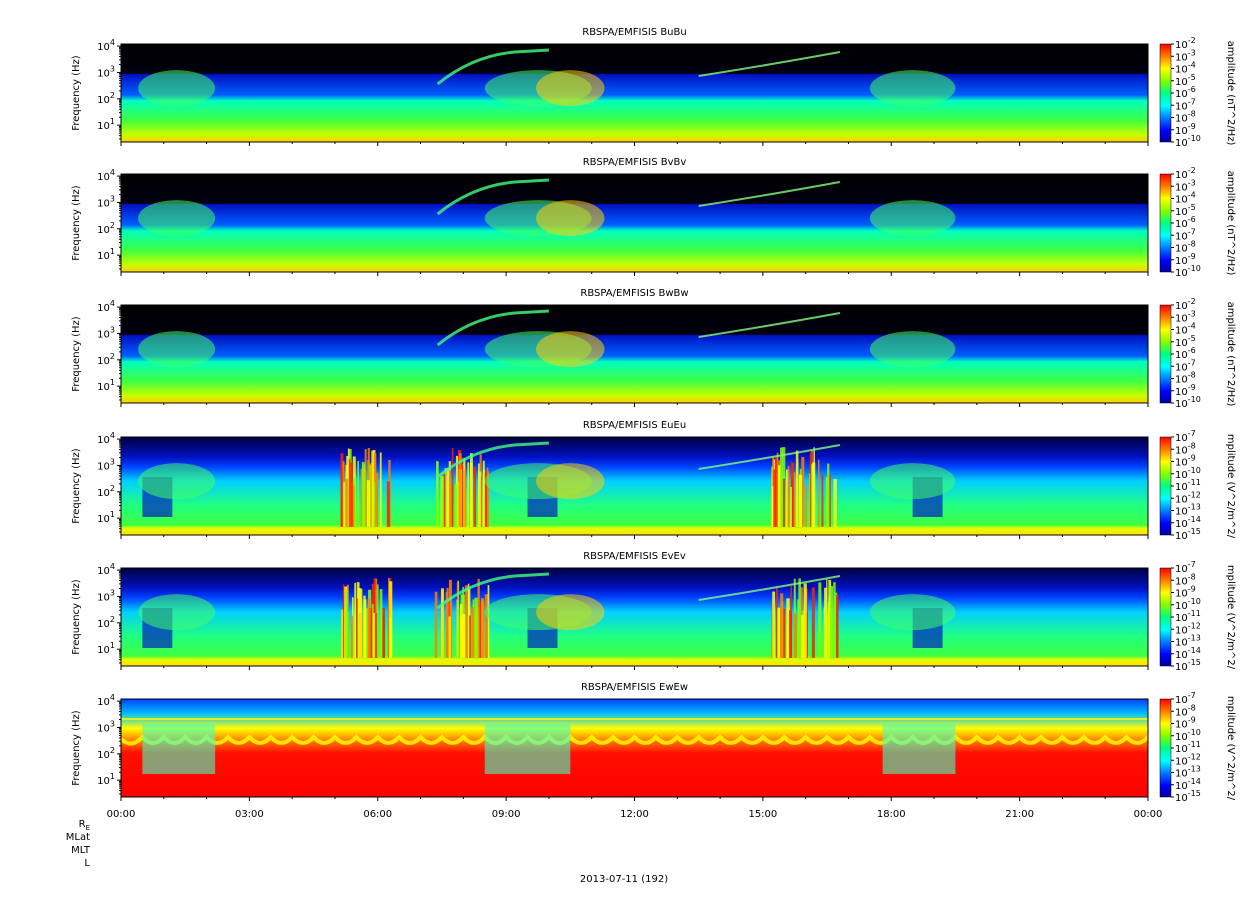 This screenshot has height=899, width=1248. What do you see at coordinates (634, 425) in the screenshot?
I see `panel-title: RBSPA/EMFISIS EuEu` at bounding box center [634, 425].